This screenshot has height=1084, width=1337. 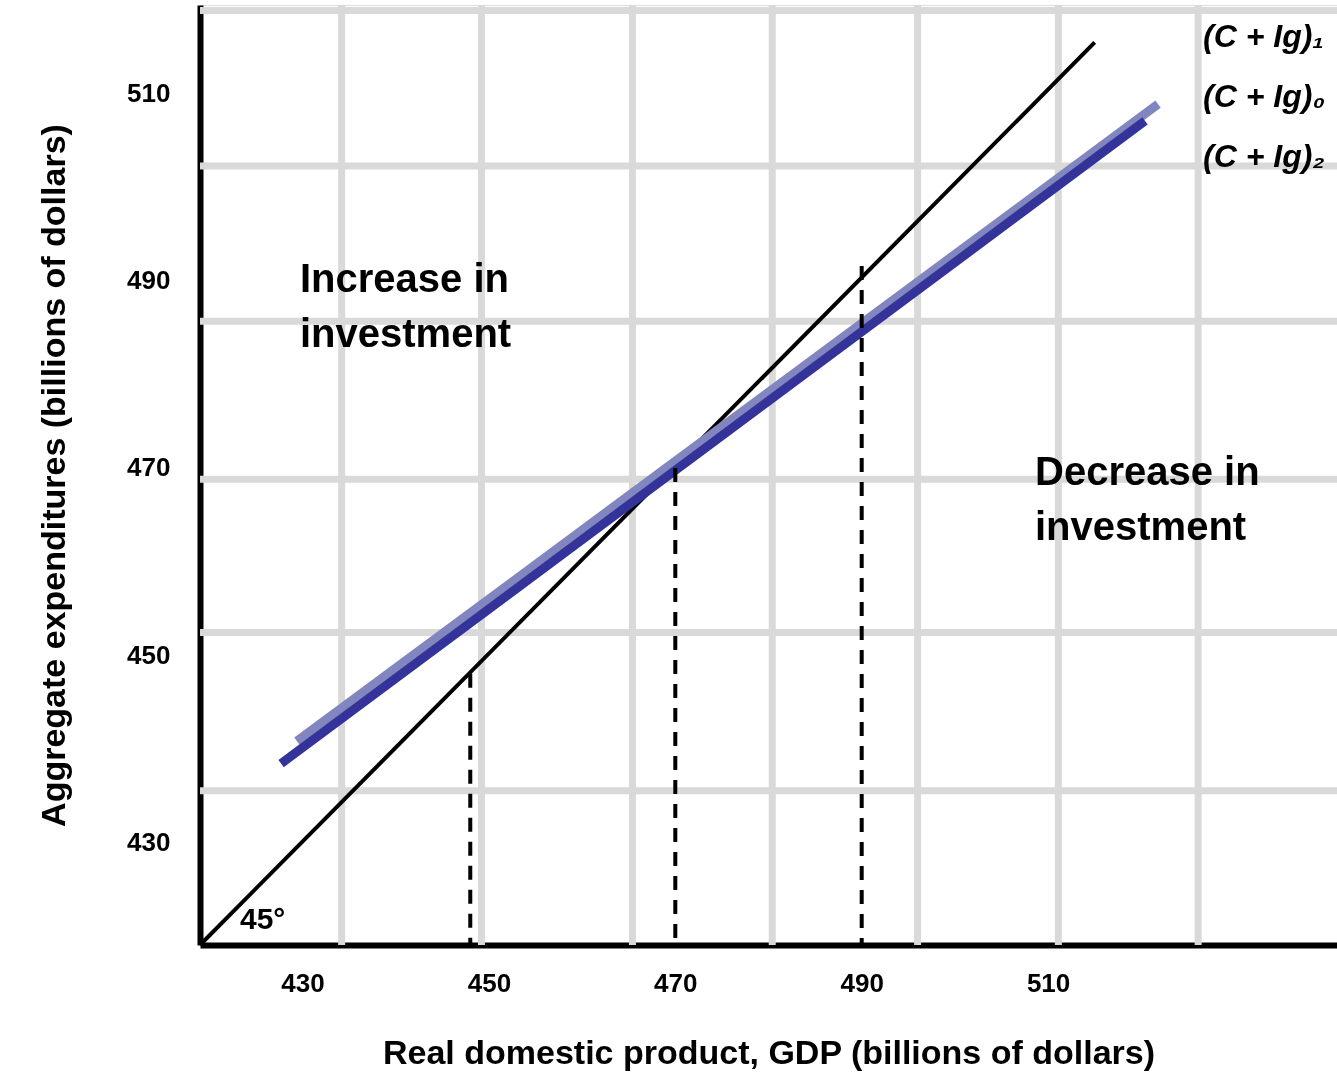 What do you see at coordinates (149, 654) in the screenshot?
I see `y-tick-label: 450` at bounding box center [149, 654].